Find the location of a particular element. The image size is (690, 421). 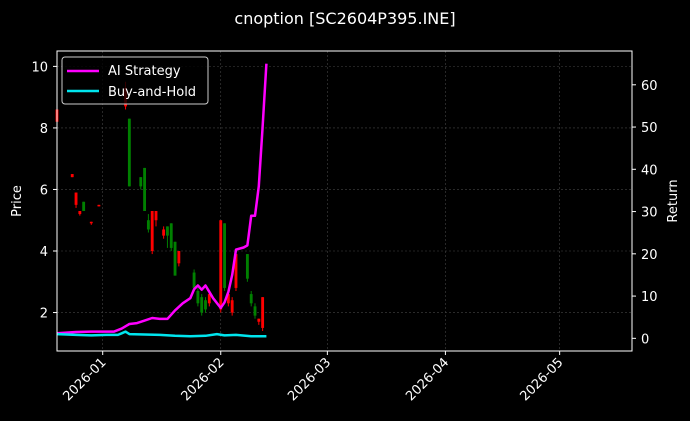

y2-axis-label: Return is located at coordinates (673, 200).